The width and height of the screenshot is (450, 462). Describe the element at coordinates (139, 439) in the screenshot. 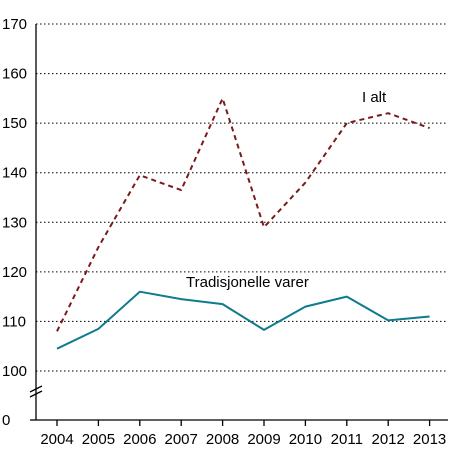

I see `x-tick-label-2006: 2006` at that location.